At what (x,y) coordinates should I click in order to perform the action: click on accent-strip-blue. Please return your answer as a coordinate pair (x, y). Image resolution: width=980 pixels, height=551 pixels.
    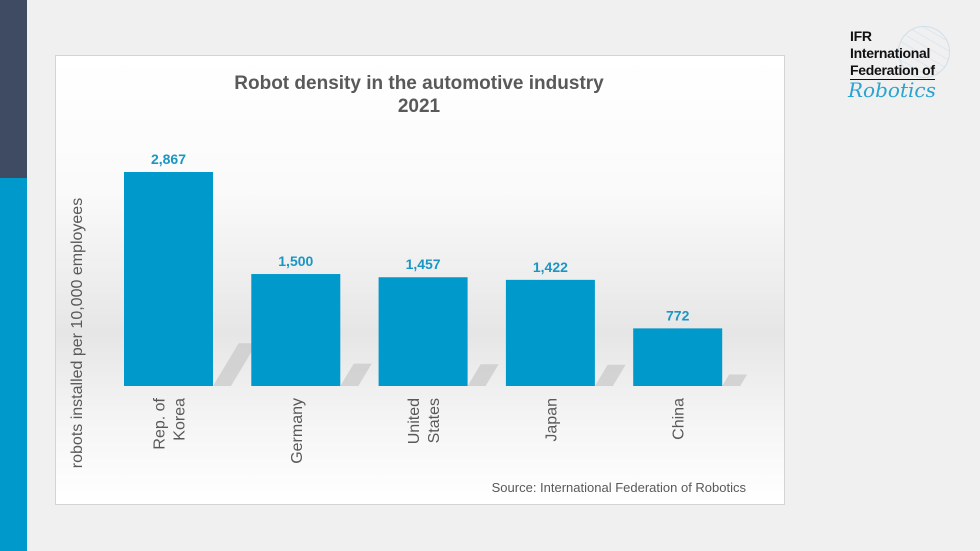
    Looking at the image, I should click on (13, 364).